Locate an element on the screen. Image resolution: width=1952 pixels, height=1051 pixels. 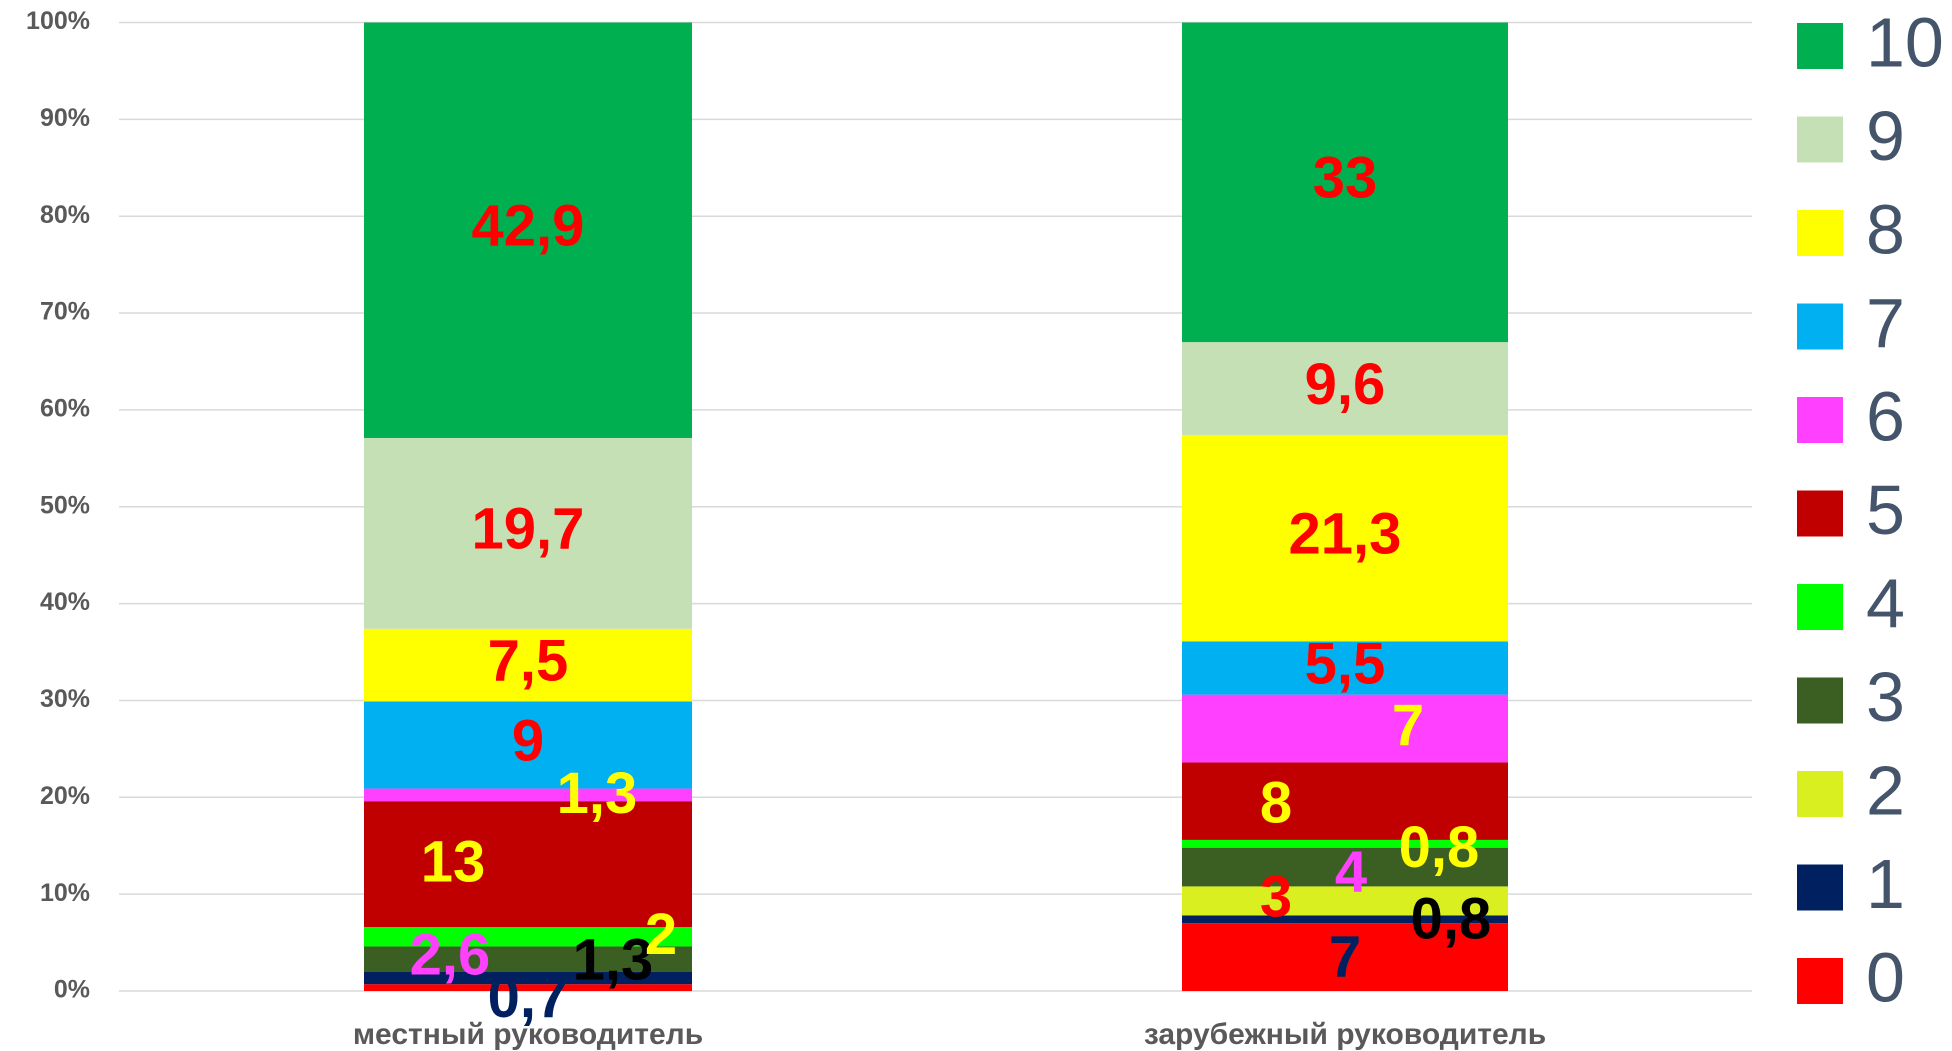
y-tick-label: 90% is located at coordinates (65, 118).